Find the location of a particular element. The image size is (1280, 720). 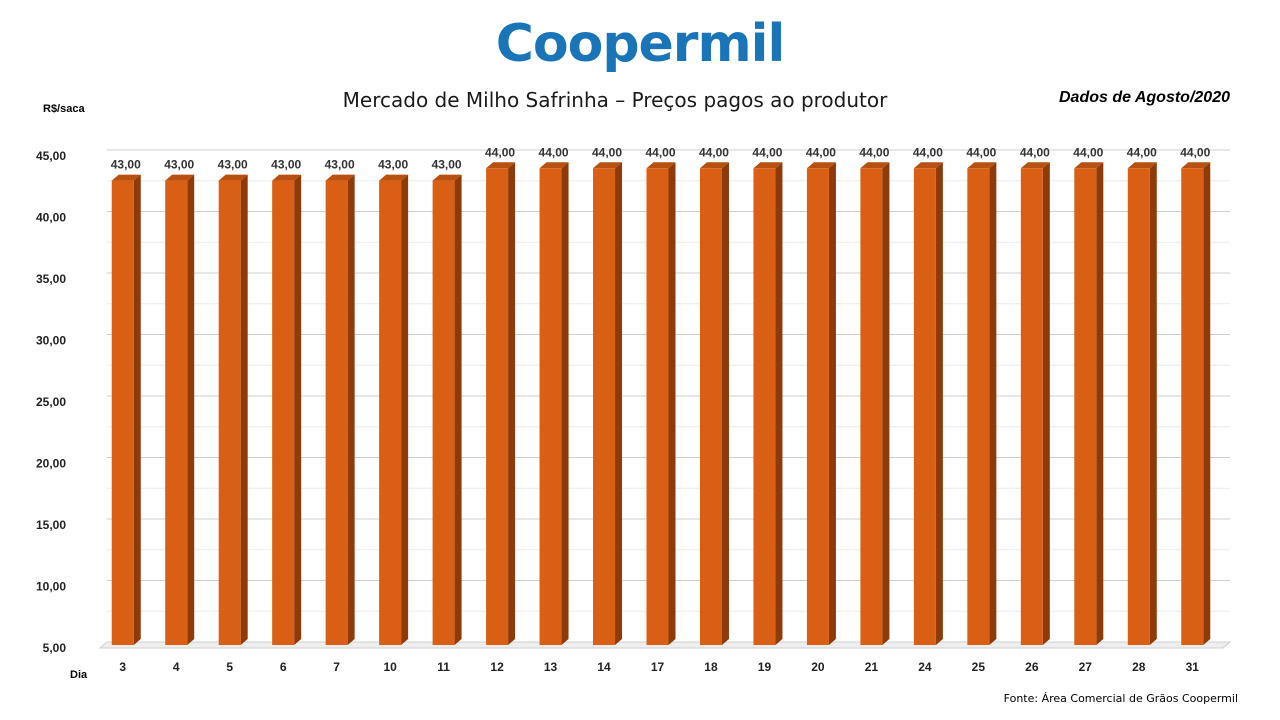

coopermil-logo: Coopermil is located at coordinates (640, 44).